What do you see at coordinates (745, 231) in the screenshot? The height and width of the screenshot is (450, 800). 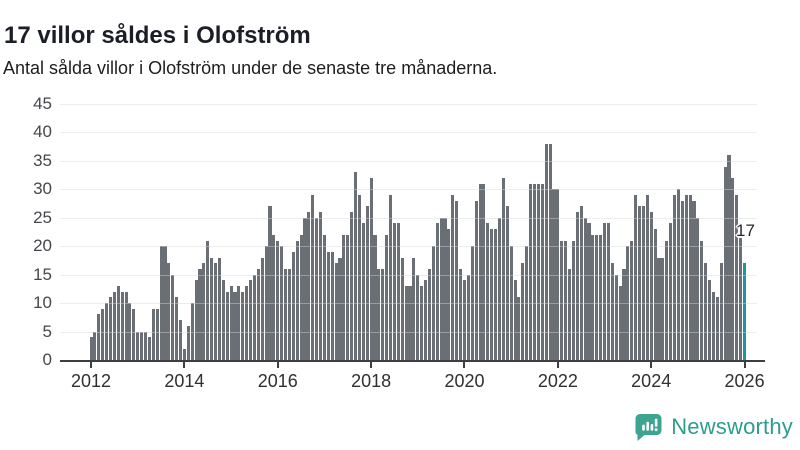 I see `highlight-value-label: 17` at bounding box center [745, 231].